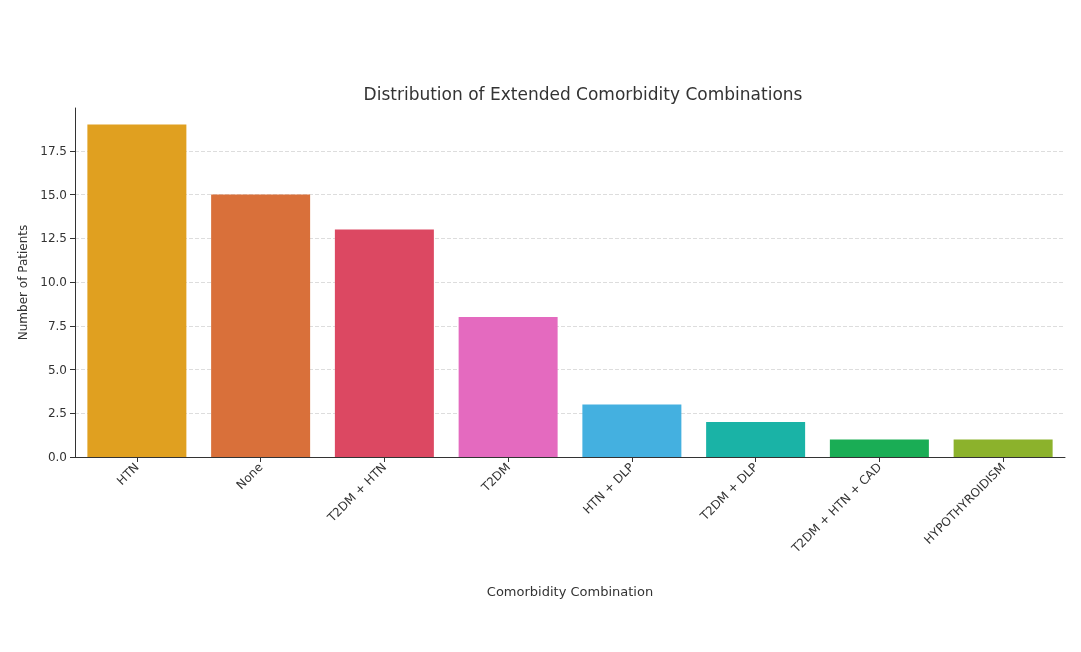 Image resolution: width=1081 pixels, height=652 pixels. I want to click on y-tick-label: 5.0, so click(57, 369).